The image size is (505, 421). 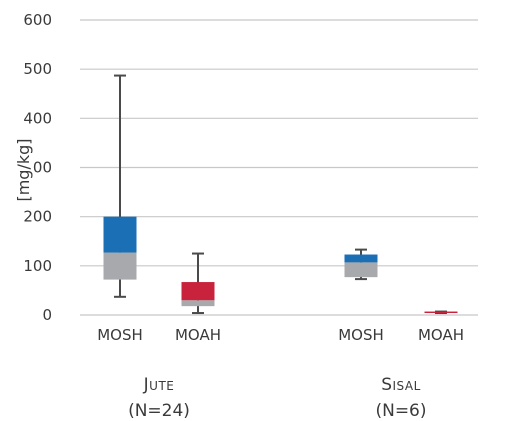 What do you see at coordinates (277, 398) in the screenshot?
I see `group-labels: Jute (N=24) Sisal (N=6)` at bounding box center [277, 398].